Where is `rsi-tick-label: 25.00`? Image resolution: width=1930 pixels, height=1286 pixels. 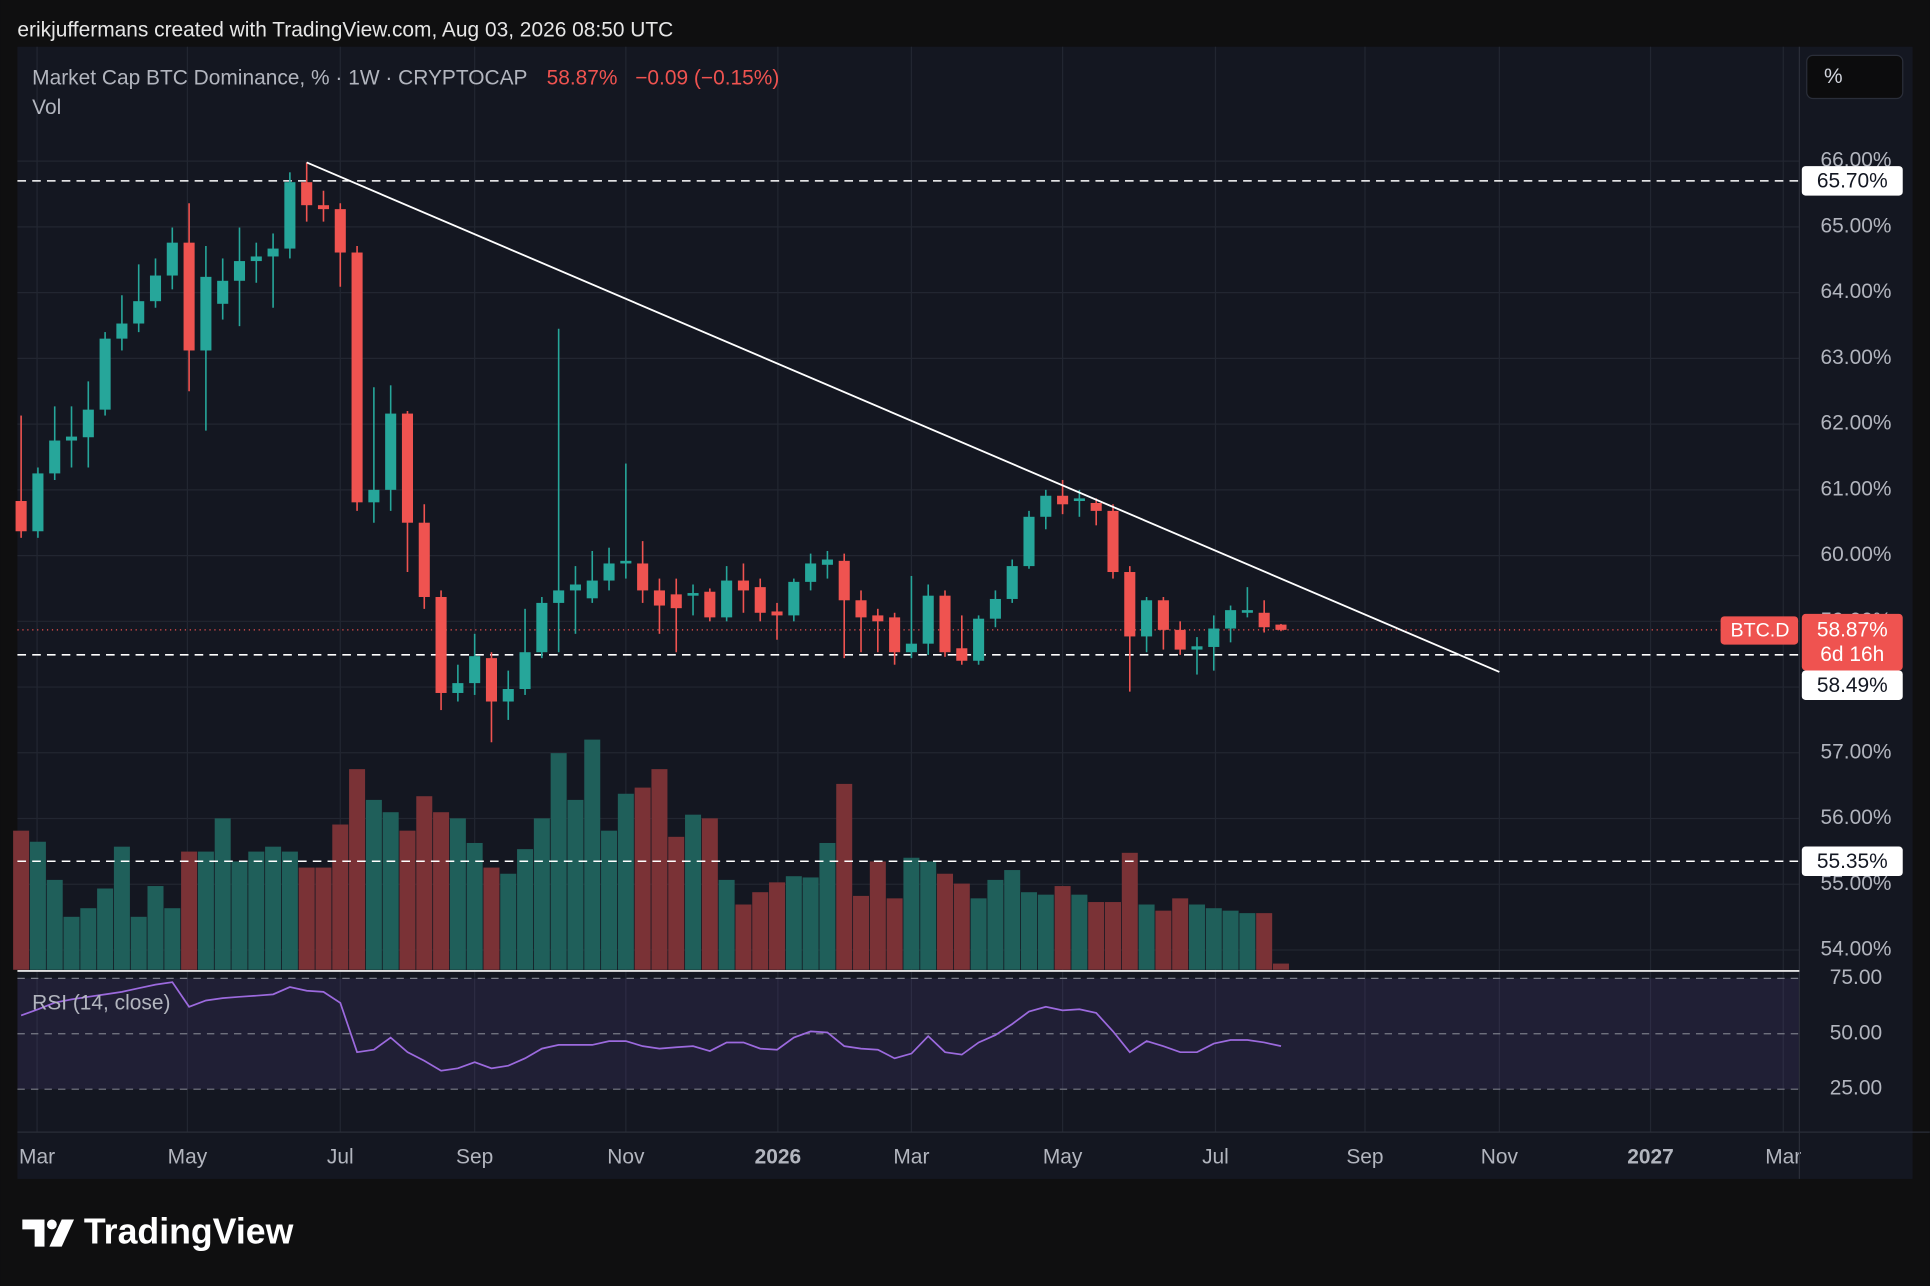
rsi-tick-label: 25.00 is located at coordinates (1856, 1088).